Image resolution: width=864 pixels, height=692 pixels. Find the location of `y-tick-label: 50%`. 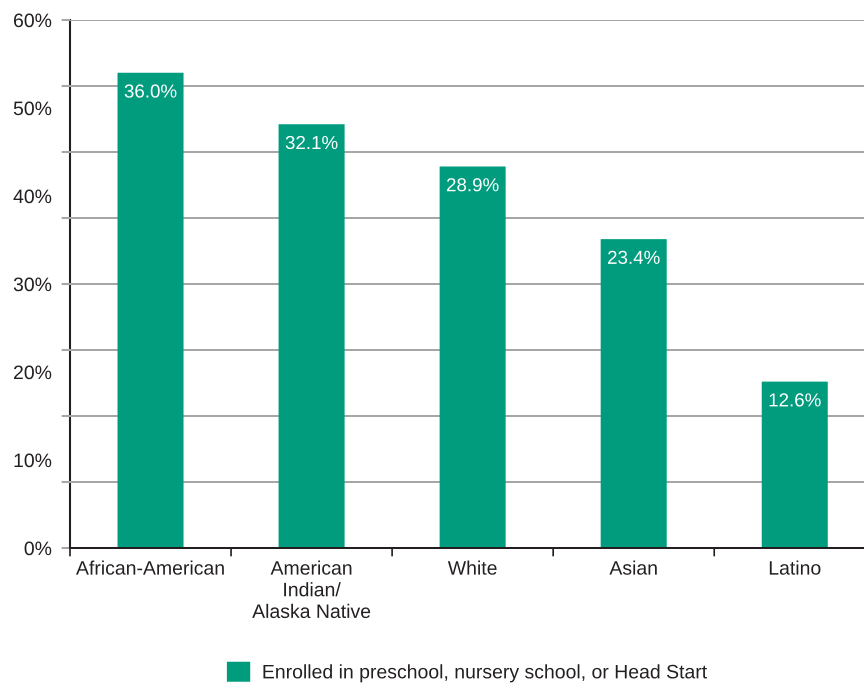

y-tick-label: 50% is located at coordinates (33, 108).